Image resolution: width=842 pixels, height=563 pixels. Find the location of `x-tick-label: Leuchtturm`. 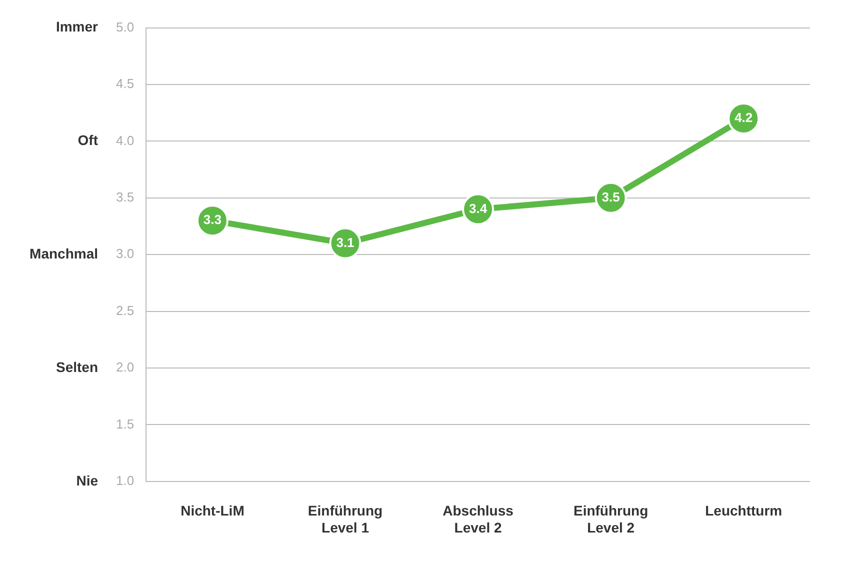

x-tick-label: Leuchtturm is located at coordinates (743, 510).